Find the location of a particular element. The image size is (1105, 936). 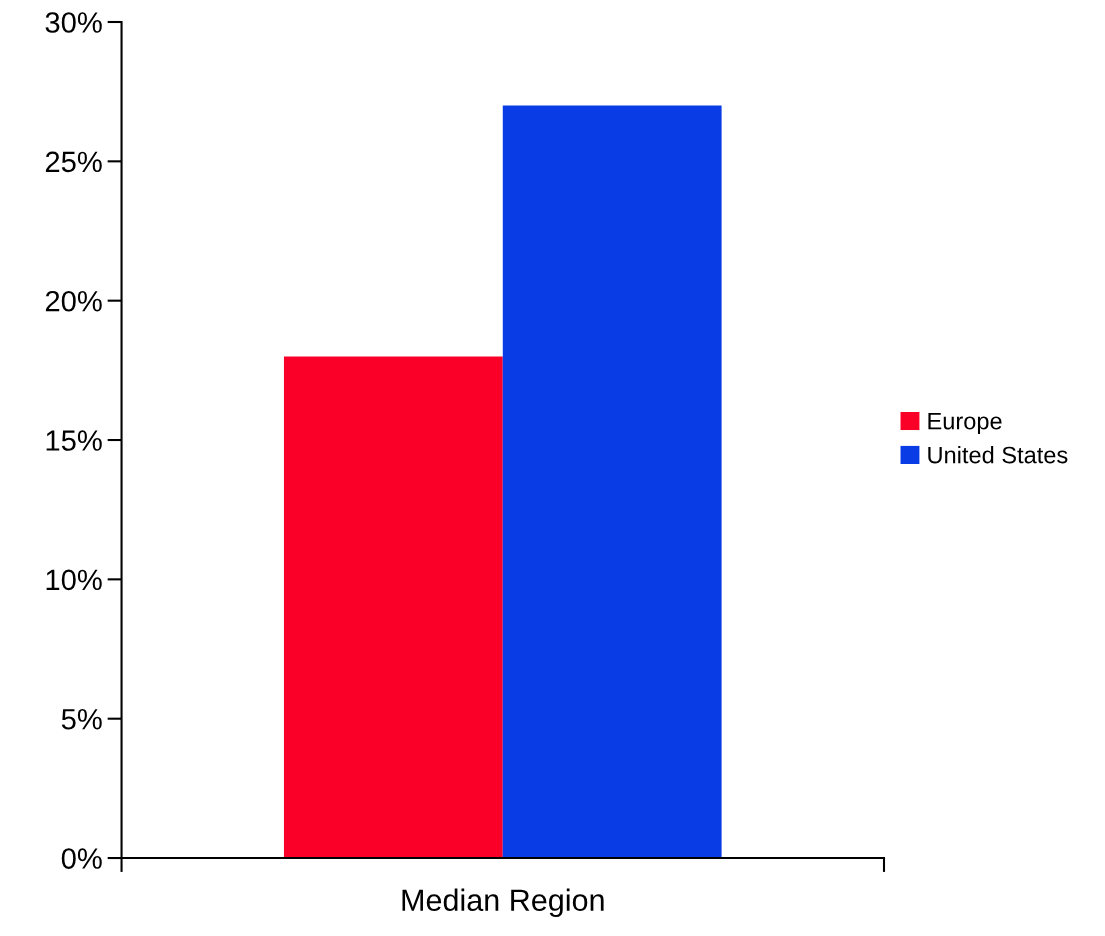

y-tick-label: 30% is located at coordinates (73, 22).